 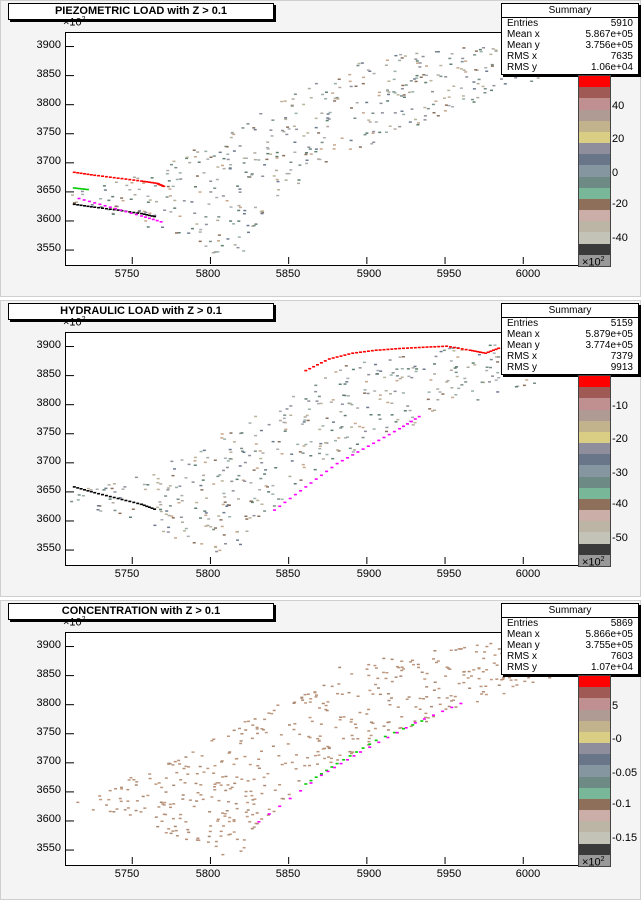 I want to click on stats-row: Mean y 3.774e+05, so click(x=570, y=345).